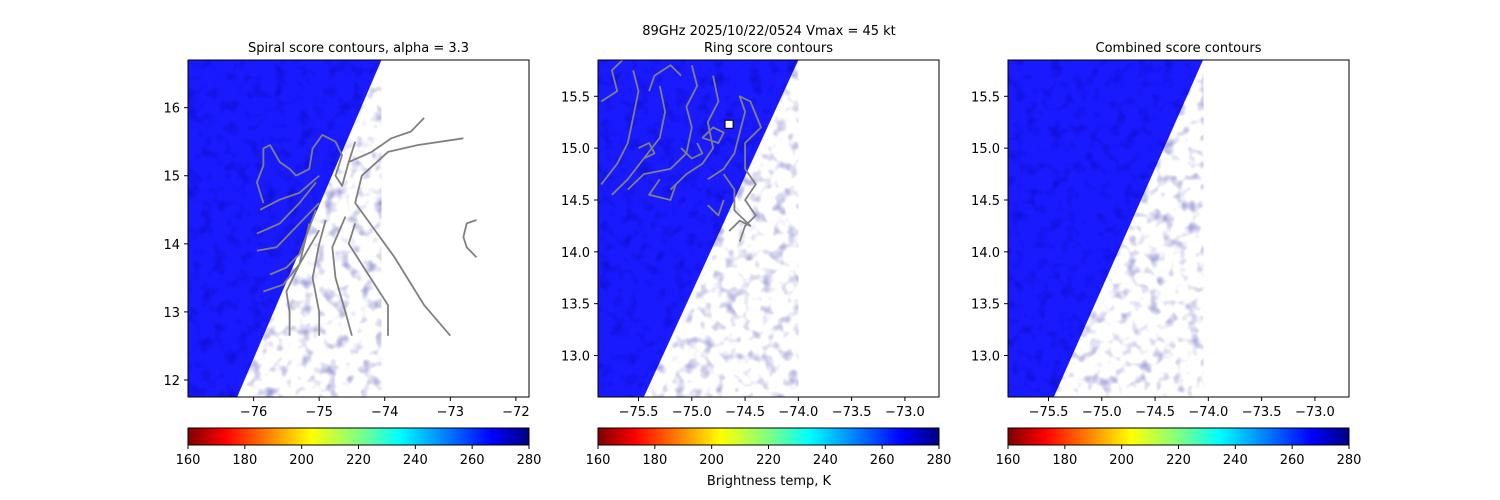 The image size is (1500, 500). I want to click on colorbar-label: Brightness temp, K, so click(769, 481).